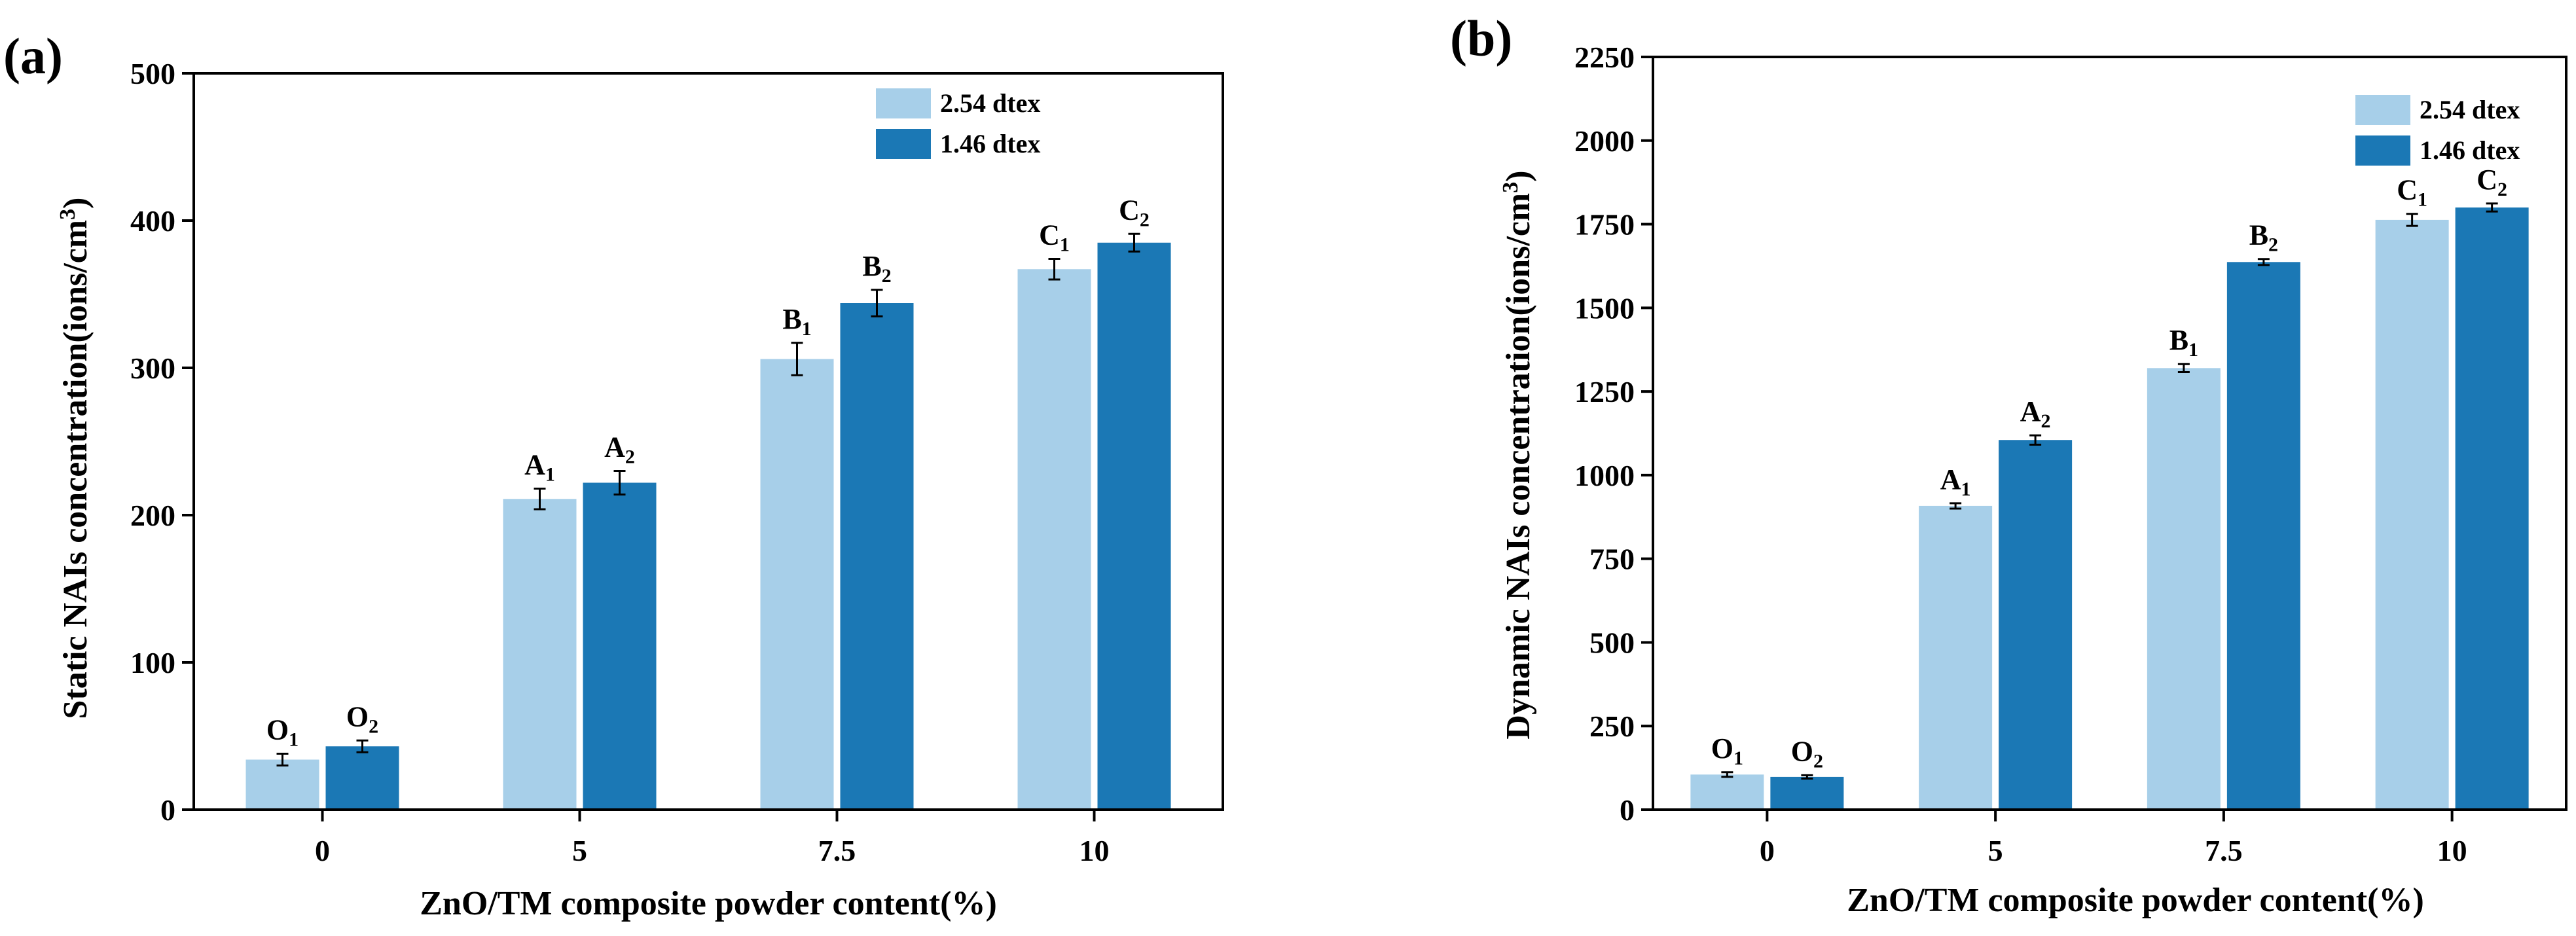 The image size is (2576, 936). I want to click on panel-a-legend: 2.54 dtex 1.46 dtex, so click(958, 123).